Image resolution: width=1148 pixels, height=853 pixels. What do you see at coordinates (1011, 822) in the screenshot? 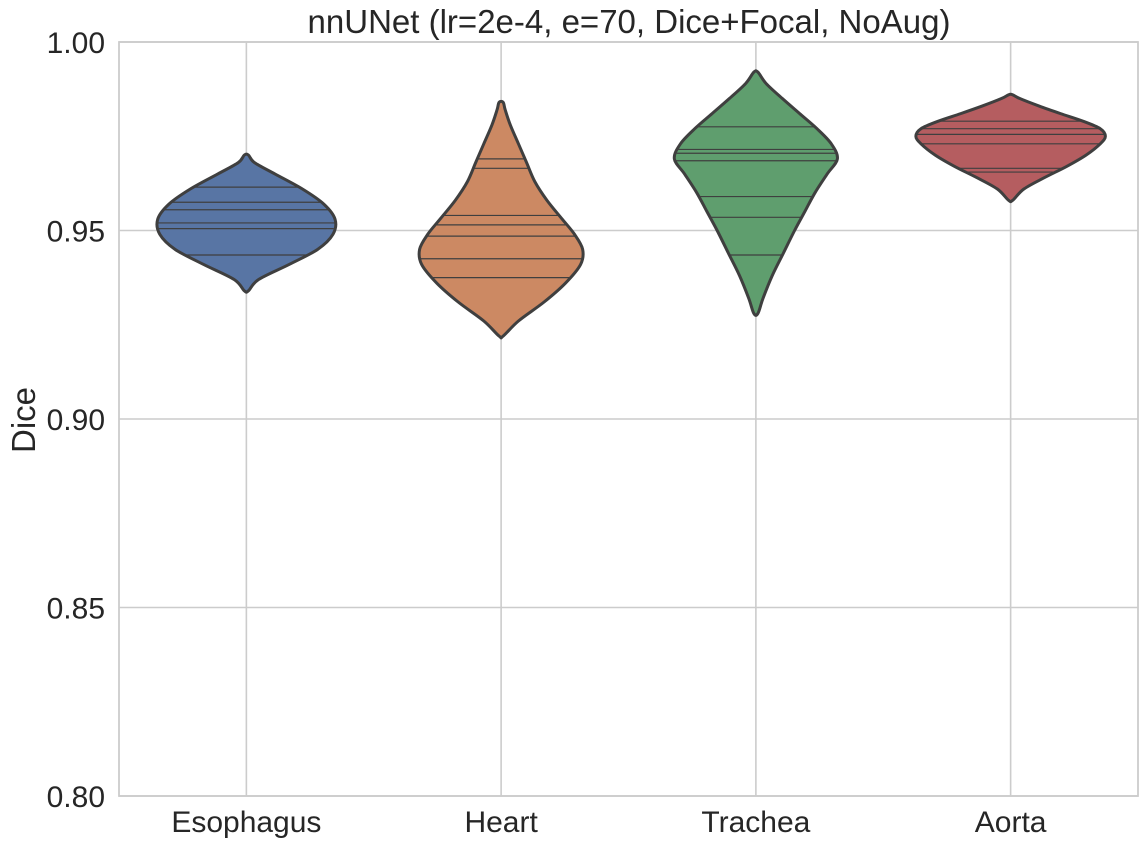
I see `x-tick-label: Aorta` at bounding box center [1011, 822].